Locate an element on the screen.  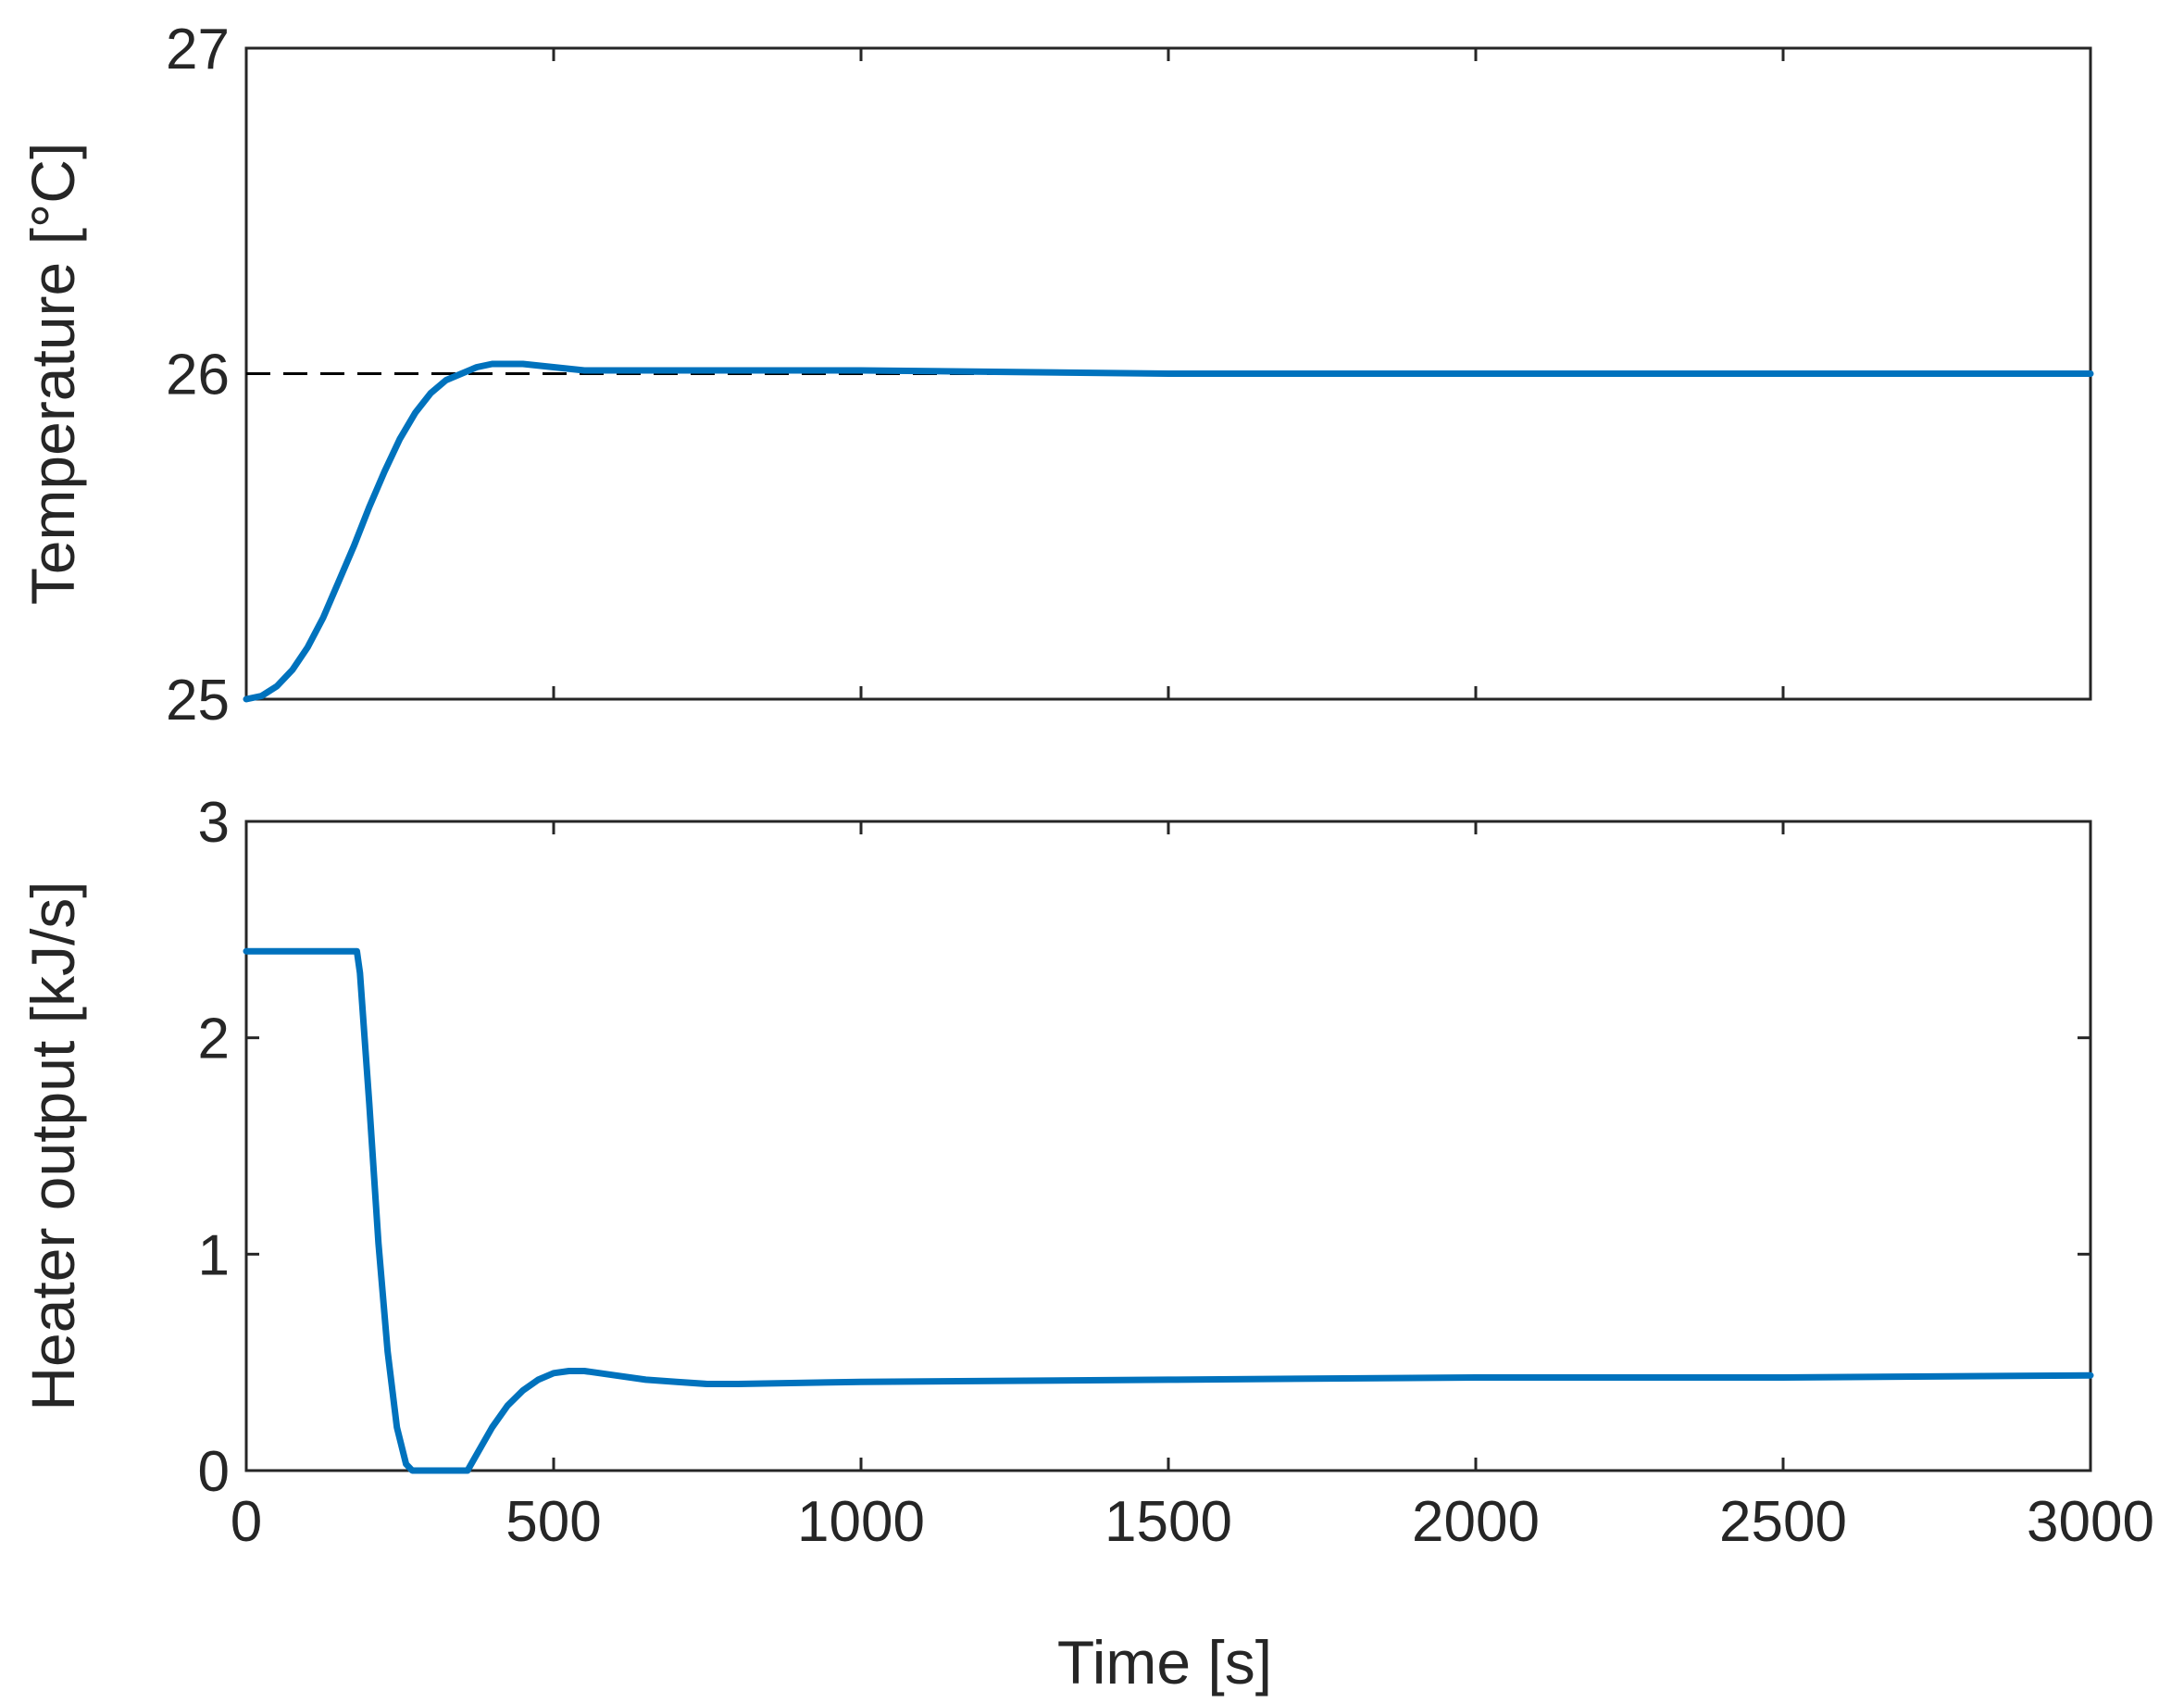
y-tick-label: 25 is located at coordinates (198, 701).